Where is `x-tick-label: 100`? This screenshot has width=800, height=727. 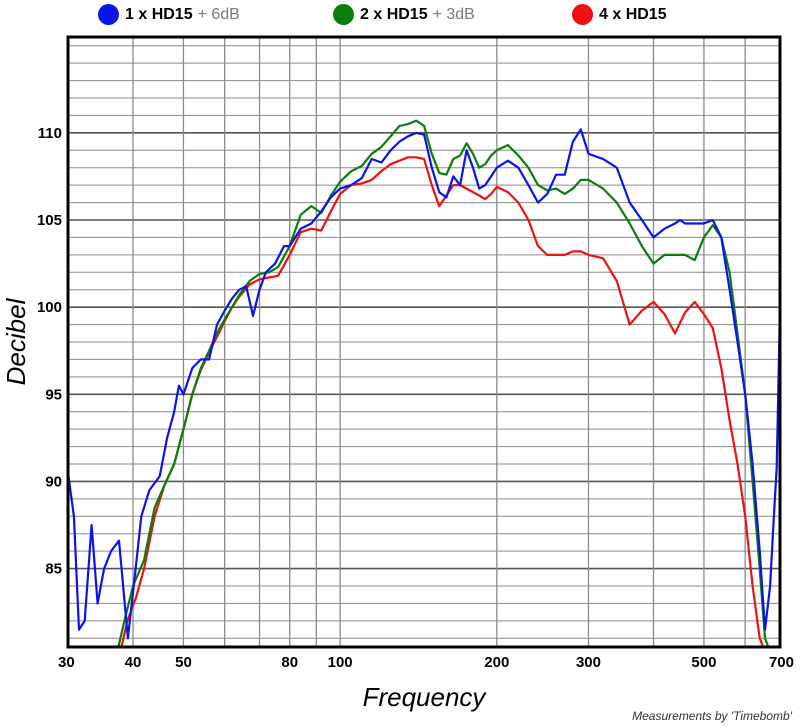 x-tick-label: 100 is located at coordinates (340, 662).